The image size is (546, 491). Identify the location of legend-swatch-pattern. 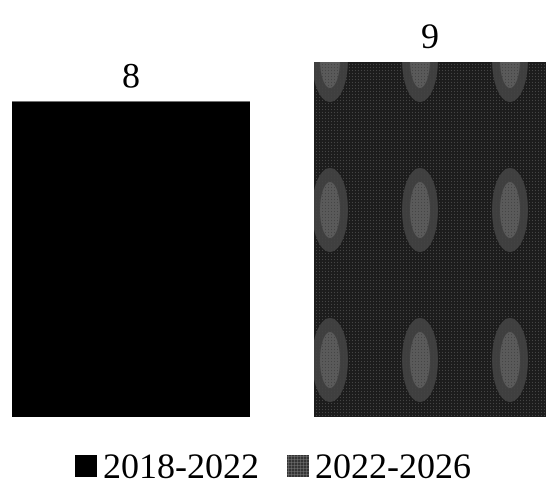
(298, 466).